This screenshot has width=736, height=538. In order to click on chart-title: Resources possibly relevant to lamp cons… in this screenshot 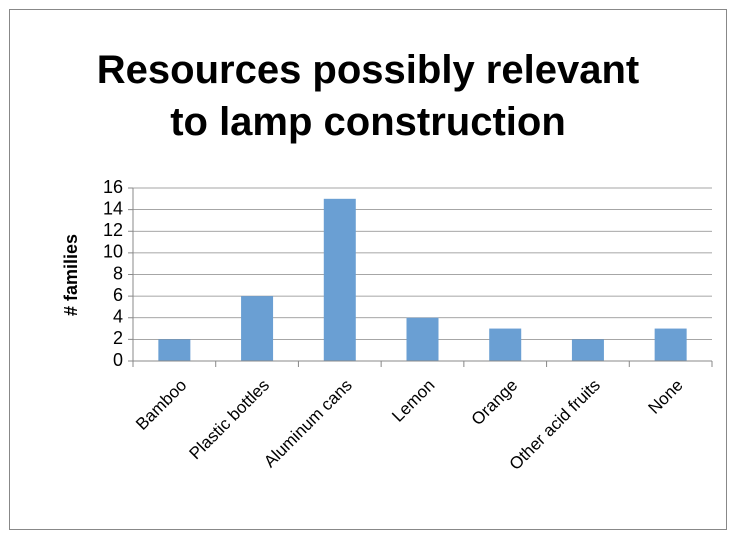, I will do `click(368, 96)`.